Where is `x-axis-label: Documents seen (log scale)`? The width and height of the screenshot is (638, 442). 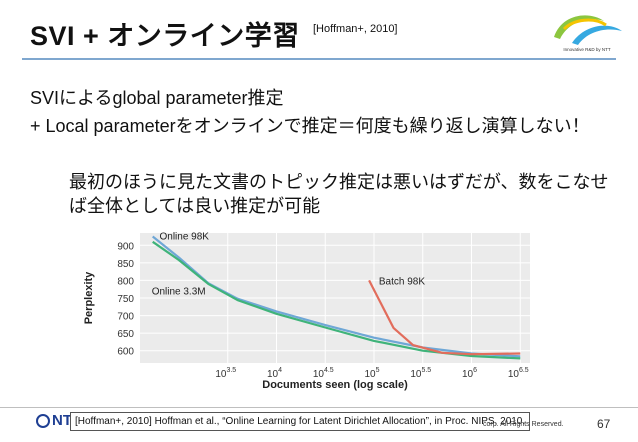
x-axis-label: Documents seen (log scale) is located at coordinates (335, 385).